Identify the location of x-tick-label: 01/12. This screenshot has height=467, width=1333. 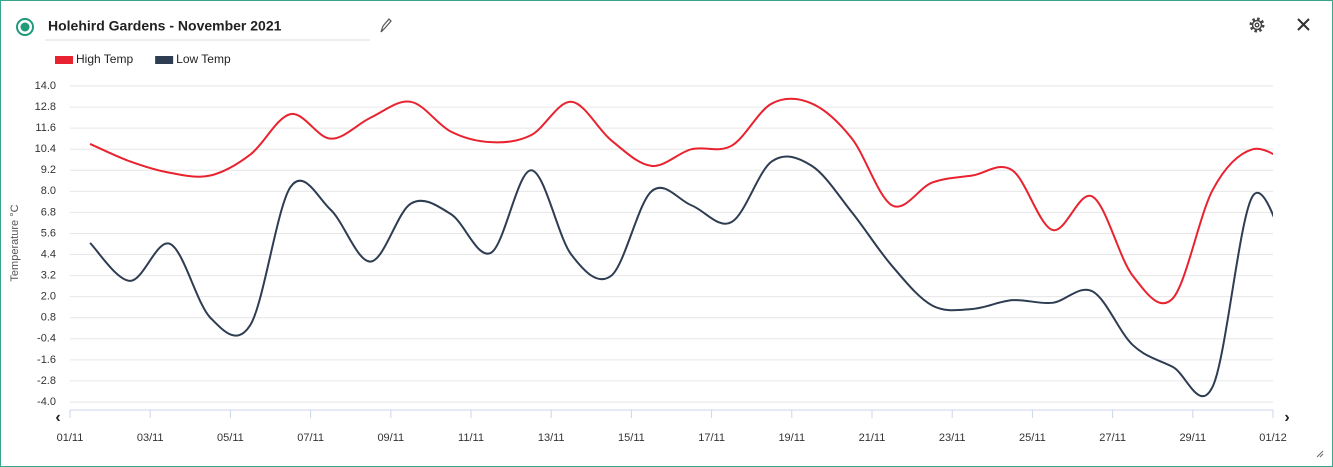
(1273, 438).